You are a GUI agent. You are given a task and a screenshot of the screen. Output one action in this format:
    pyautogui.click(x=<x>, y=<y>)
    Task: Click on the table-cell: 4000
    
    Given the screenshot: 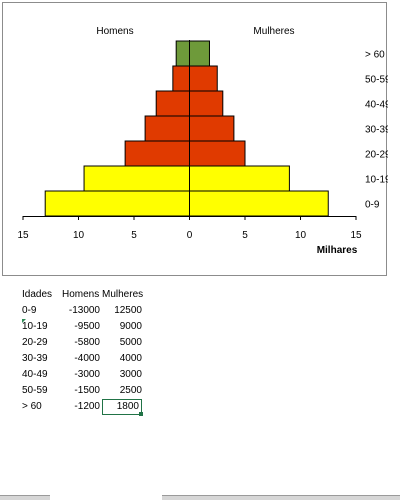 What is the action you would take?
    pyautogui.click(x=130, y=358)
    